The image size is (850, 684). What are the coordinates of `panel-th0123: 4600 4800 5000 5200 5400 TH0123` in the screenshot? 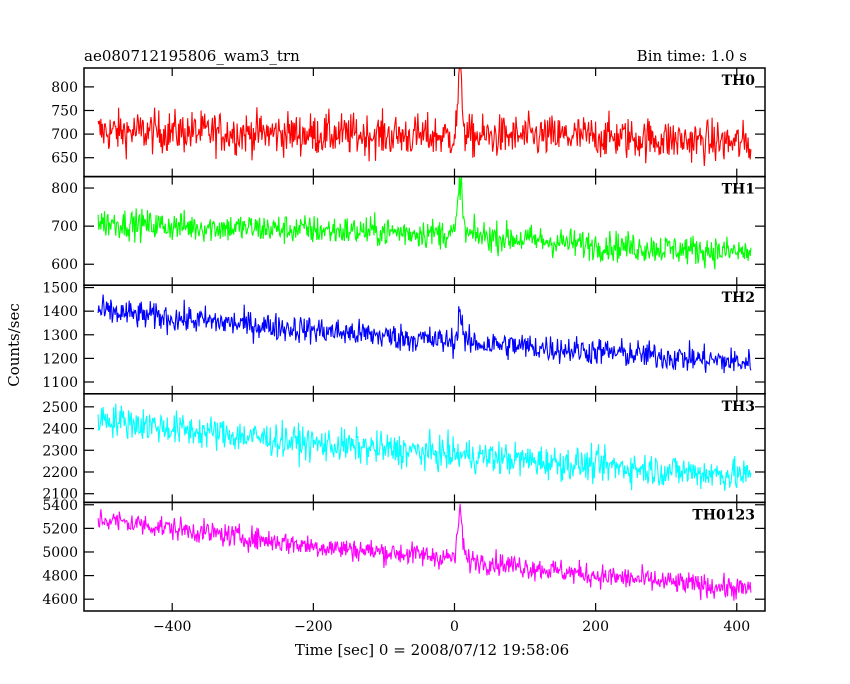 It's located at (404, 555).